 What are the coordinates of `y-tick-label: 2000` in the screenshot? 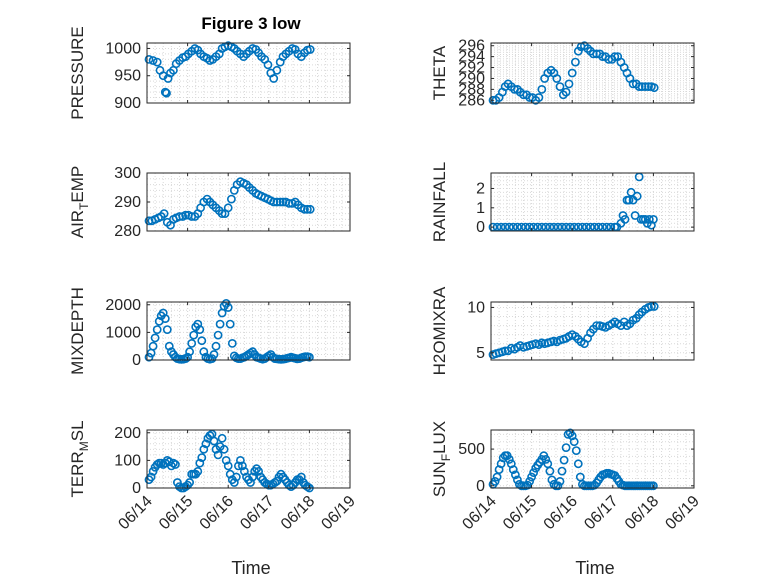 It's located at (123, 305).